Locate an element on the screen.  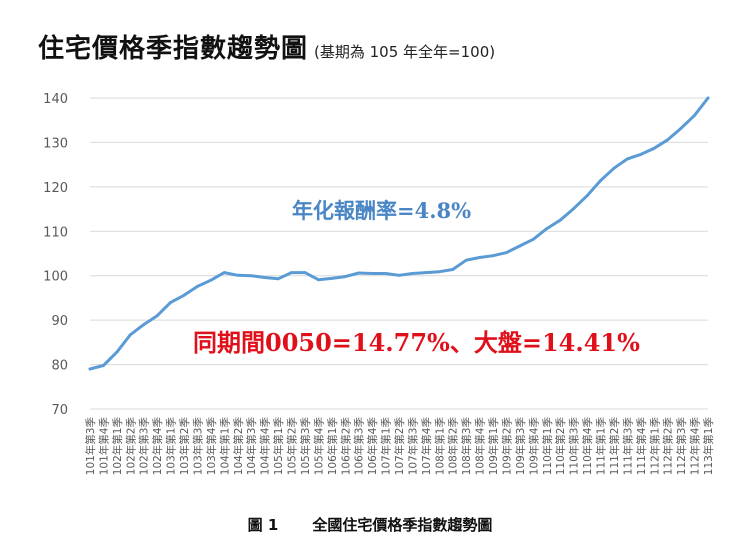
x-tick-label: 106年第4季 is located at coordinates (372, 446).